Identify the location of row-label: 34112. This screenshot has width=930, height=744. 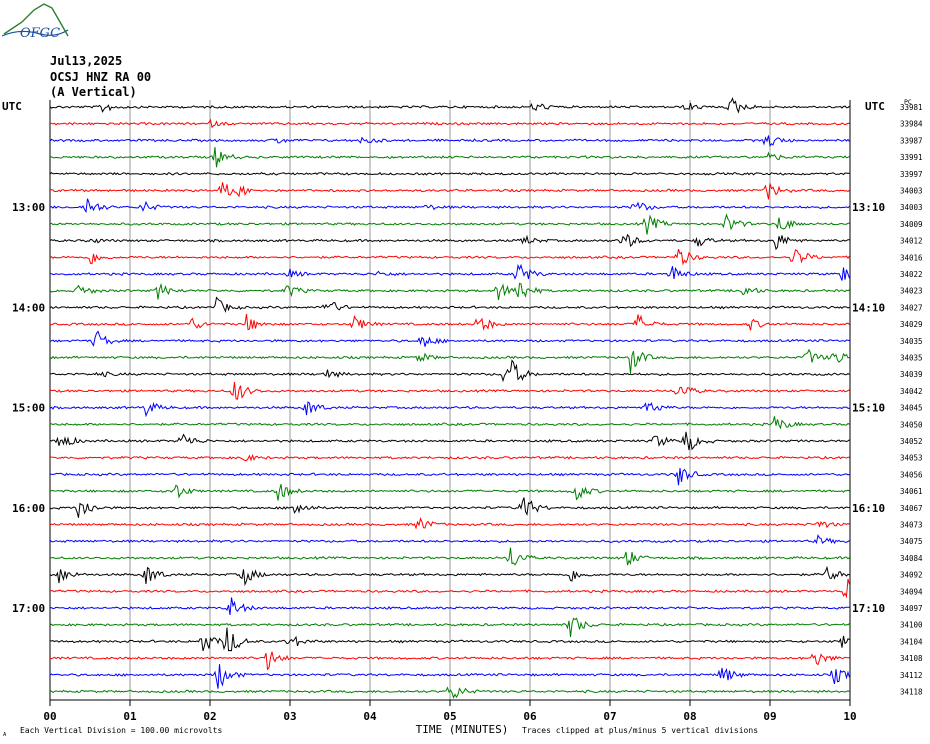
(911, 675).